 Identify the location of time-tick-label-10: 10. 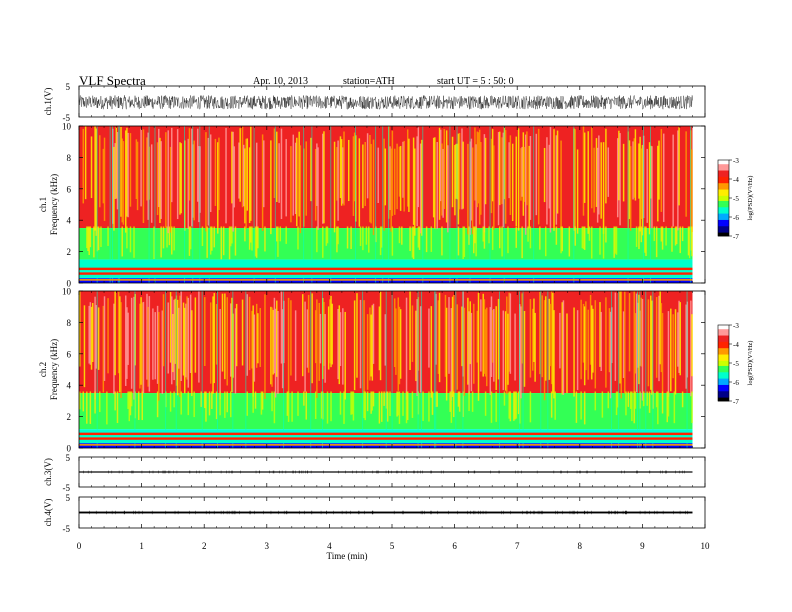
(706, 546).